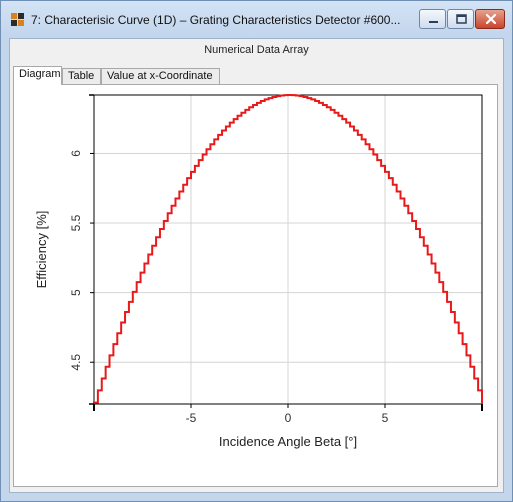 Image resolution: width=513 pixels, height=502 pixels. I want to click on tab-diagram: Diagram, so click(37, 75).